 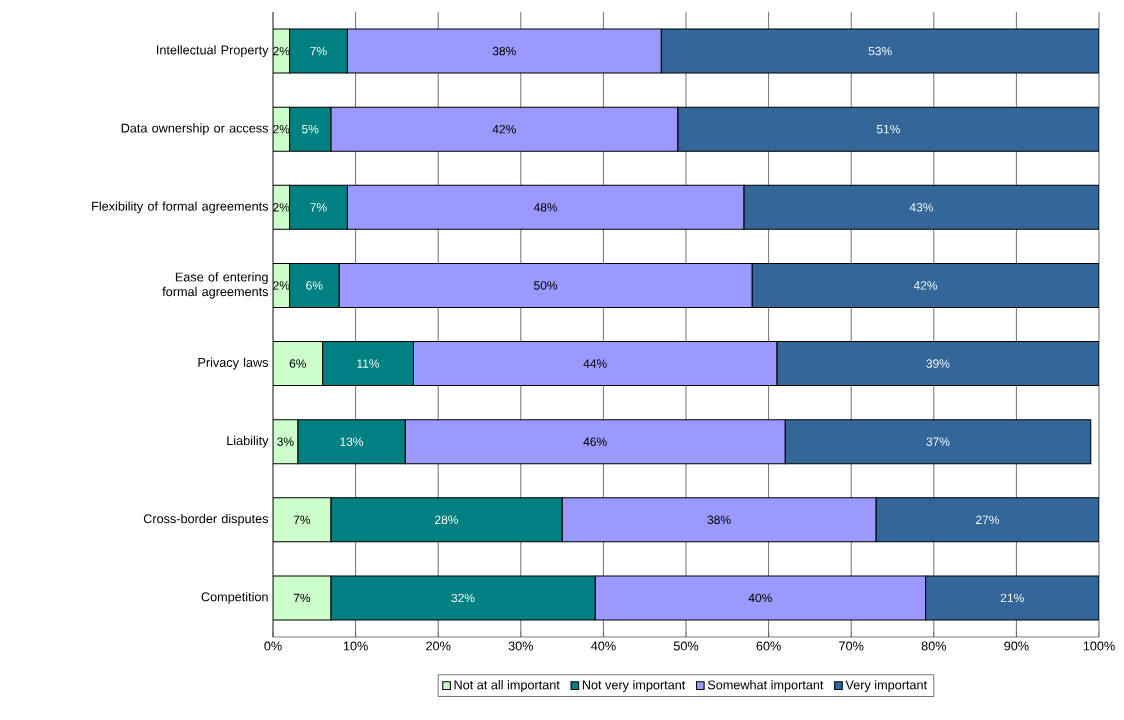 I want to click on data-label: 11%, so click(x=368, y=363).